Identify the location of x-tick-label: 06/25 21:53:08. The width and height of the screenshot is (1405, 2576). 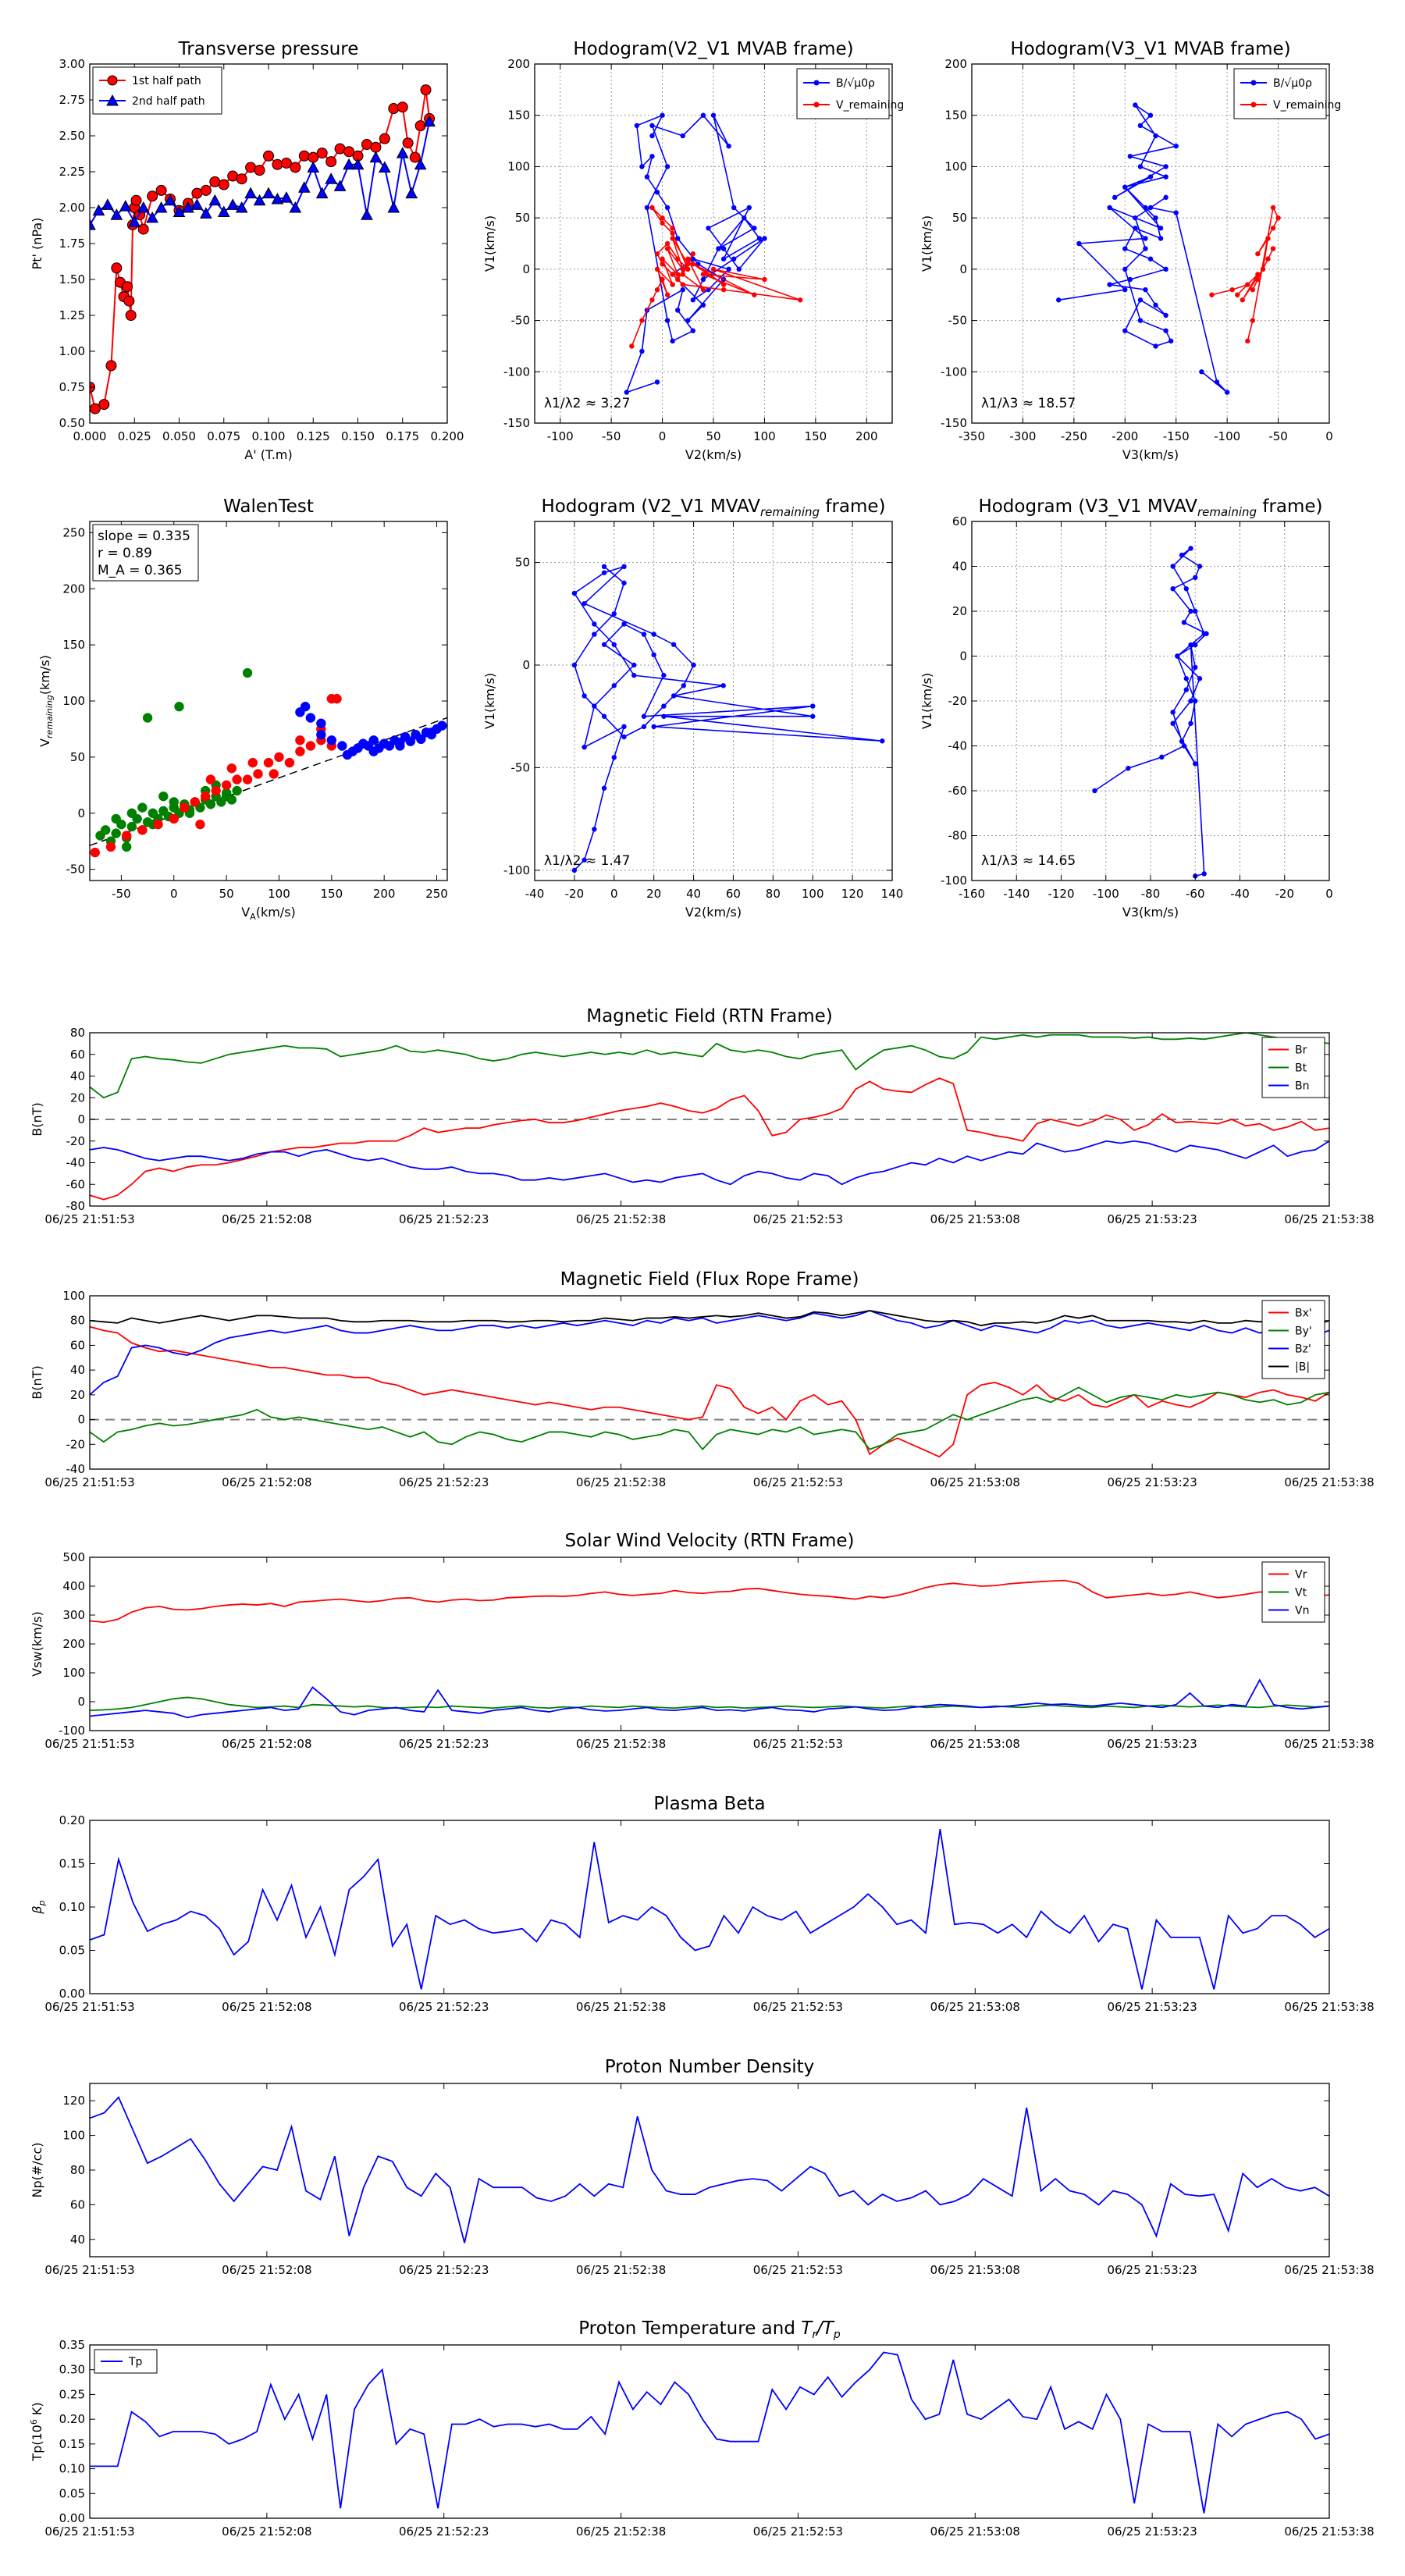
(975, 1482).